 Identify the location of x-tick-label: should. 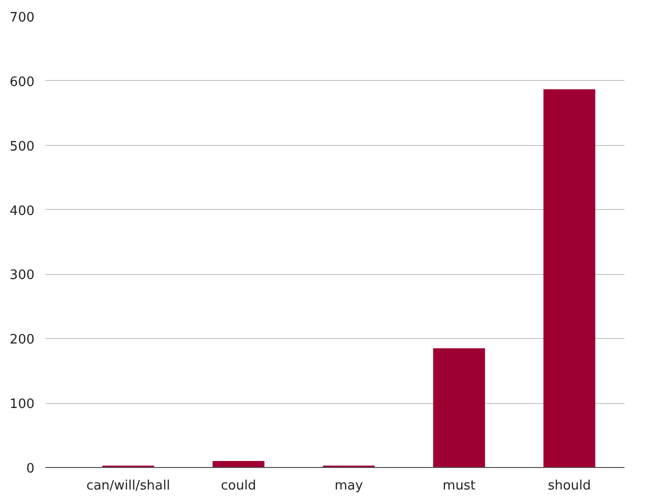
(569, 486).